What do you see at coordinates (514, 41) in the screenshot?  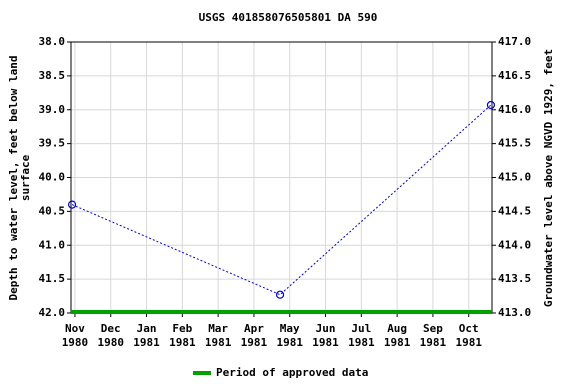 I see `y2-tick-label: 417.0` at bounding box center [514, 41].